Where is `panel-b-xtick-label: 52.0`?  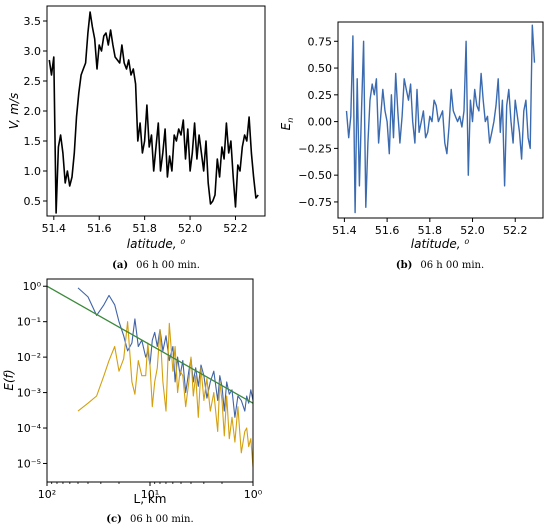 panel-b-xtick-label: 52.0 is located at coordinates (472, 230).